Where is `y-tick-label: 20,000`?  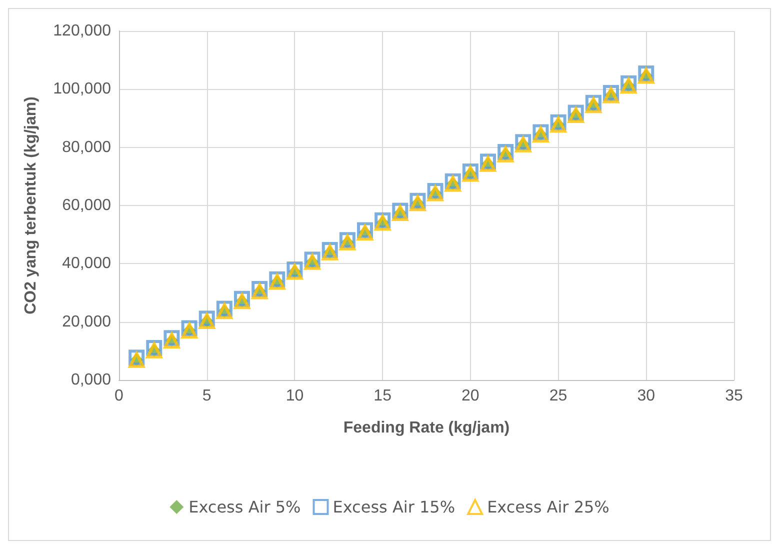 y-tick-label: 20,000 is located at coordinates (87, 321).